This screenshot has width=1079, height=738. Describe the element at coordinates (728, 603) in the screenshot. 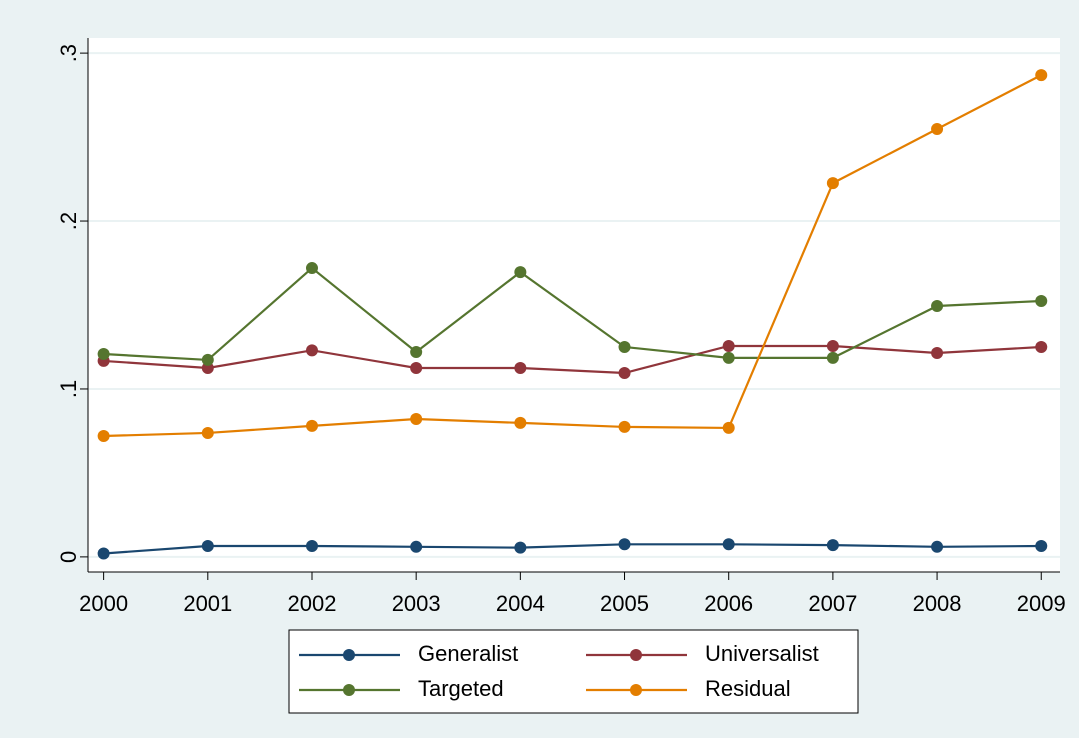

I see `x-tick-label: 2006` at that location.